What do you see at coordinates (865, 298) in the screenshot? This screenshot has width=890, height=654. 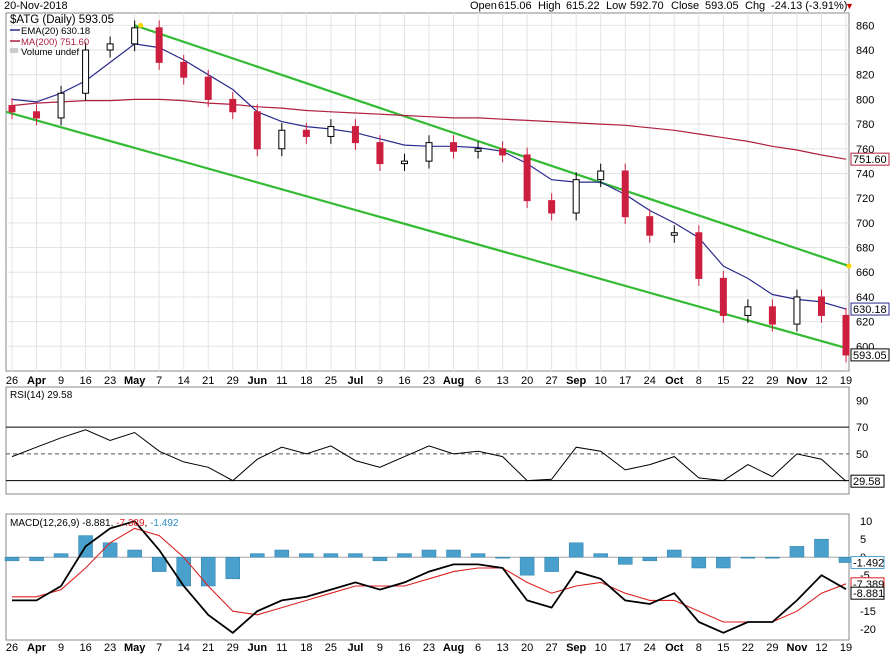 I see `y-tick-label: 640` at bounding box center [865, 298].